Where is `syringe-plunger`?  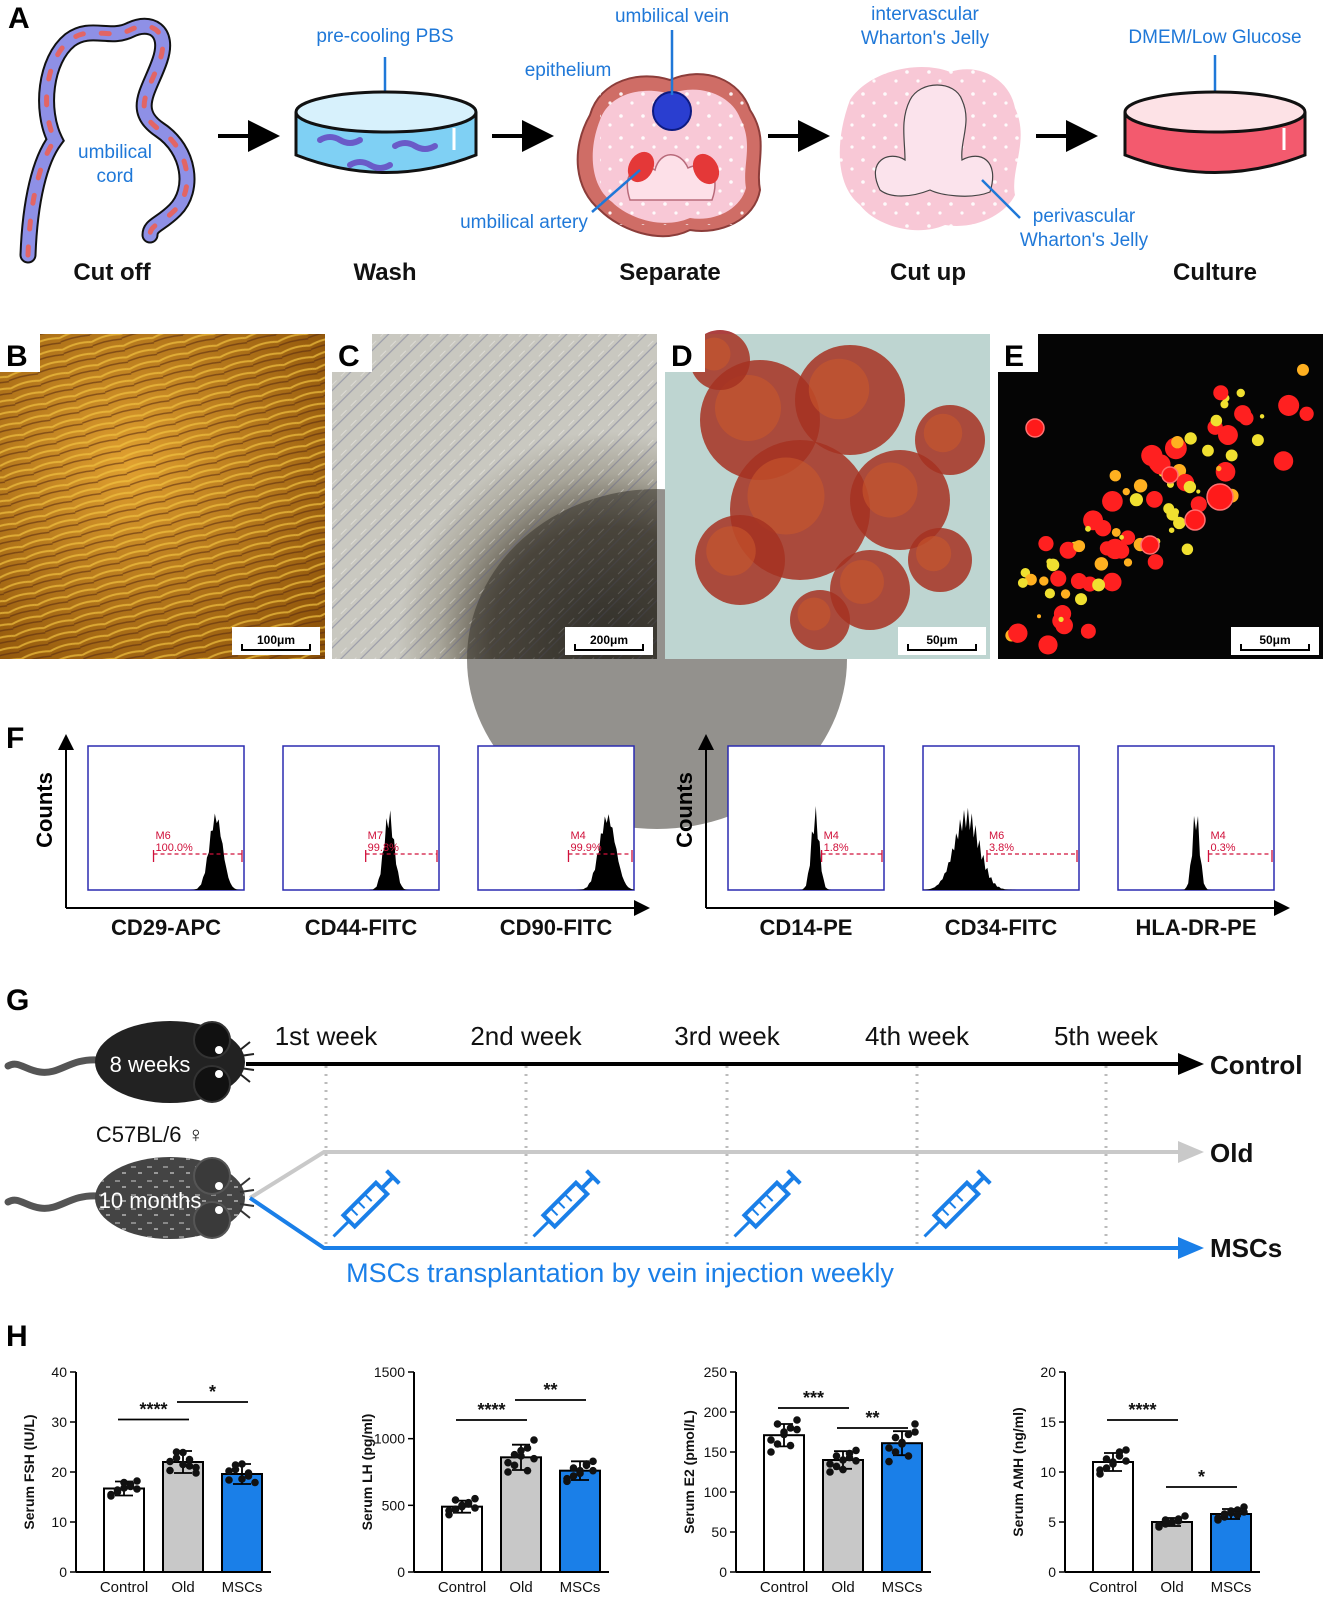 syringe-plunger is located at coordinates (978, 1182).